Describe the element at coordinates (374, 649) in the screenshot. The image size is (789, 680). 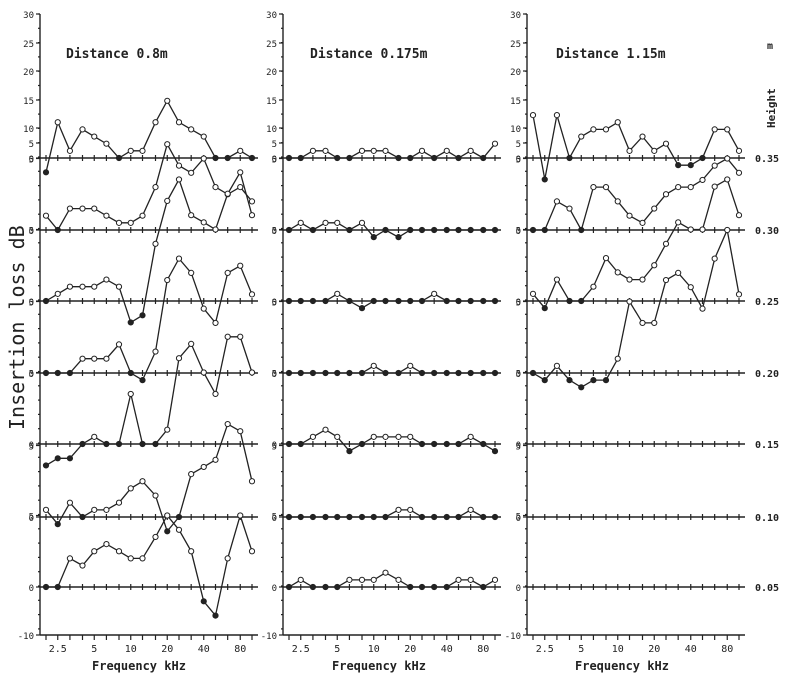
I see `x-tick-label: 10` at that location.